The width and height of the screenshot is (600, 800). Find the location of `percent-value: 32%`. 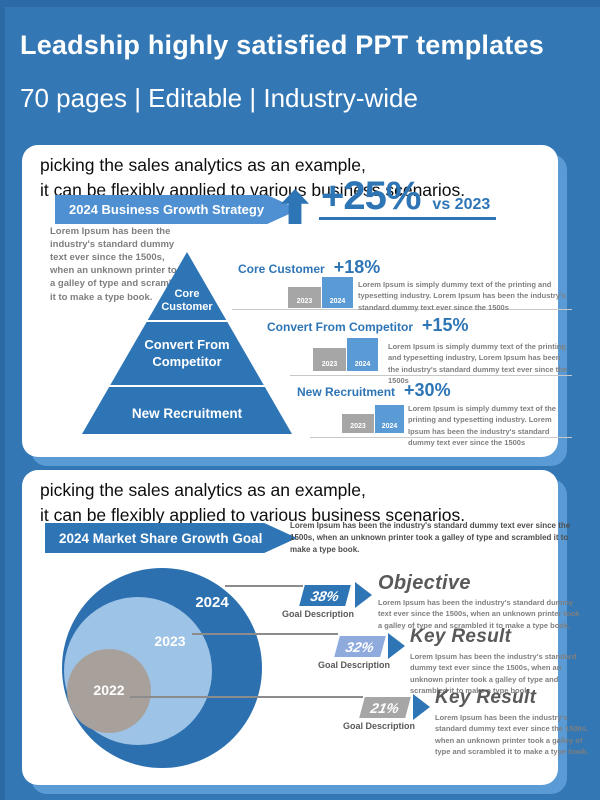

percent-value: 32% is located at coordinates (360, 646).